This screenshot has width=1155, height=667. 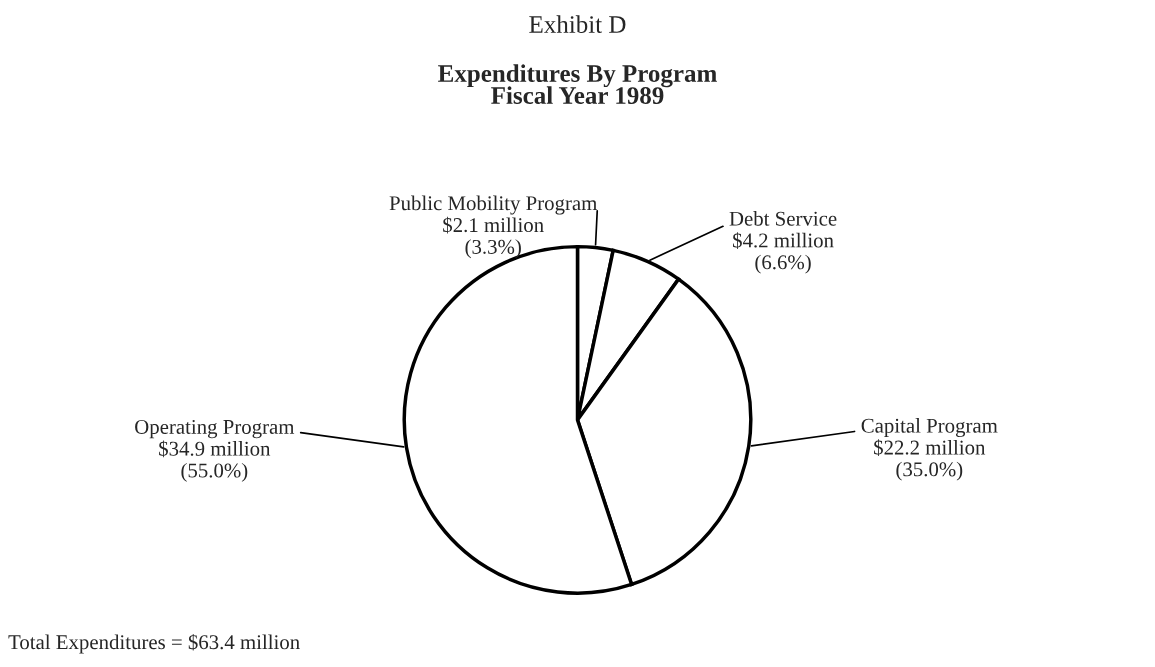 What do you see at coordinates (930, 460) in the screenshot?
I see `data-label: $22.2 million (35.0%)` at bounding box center [930, 460].